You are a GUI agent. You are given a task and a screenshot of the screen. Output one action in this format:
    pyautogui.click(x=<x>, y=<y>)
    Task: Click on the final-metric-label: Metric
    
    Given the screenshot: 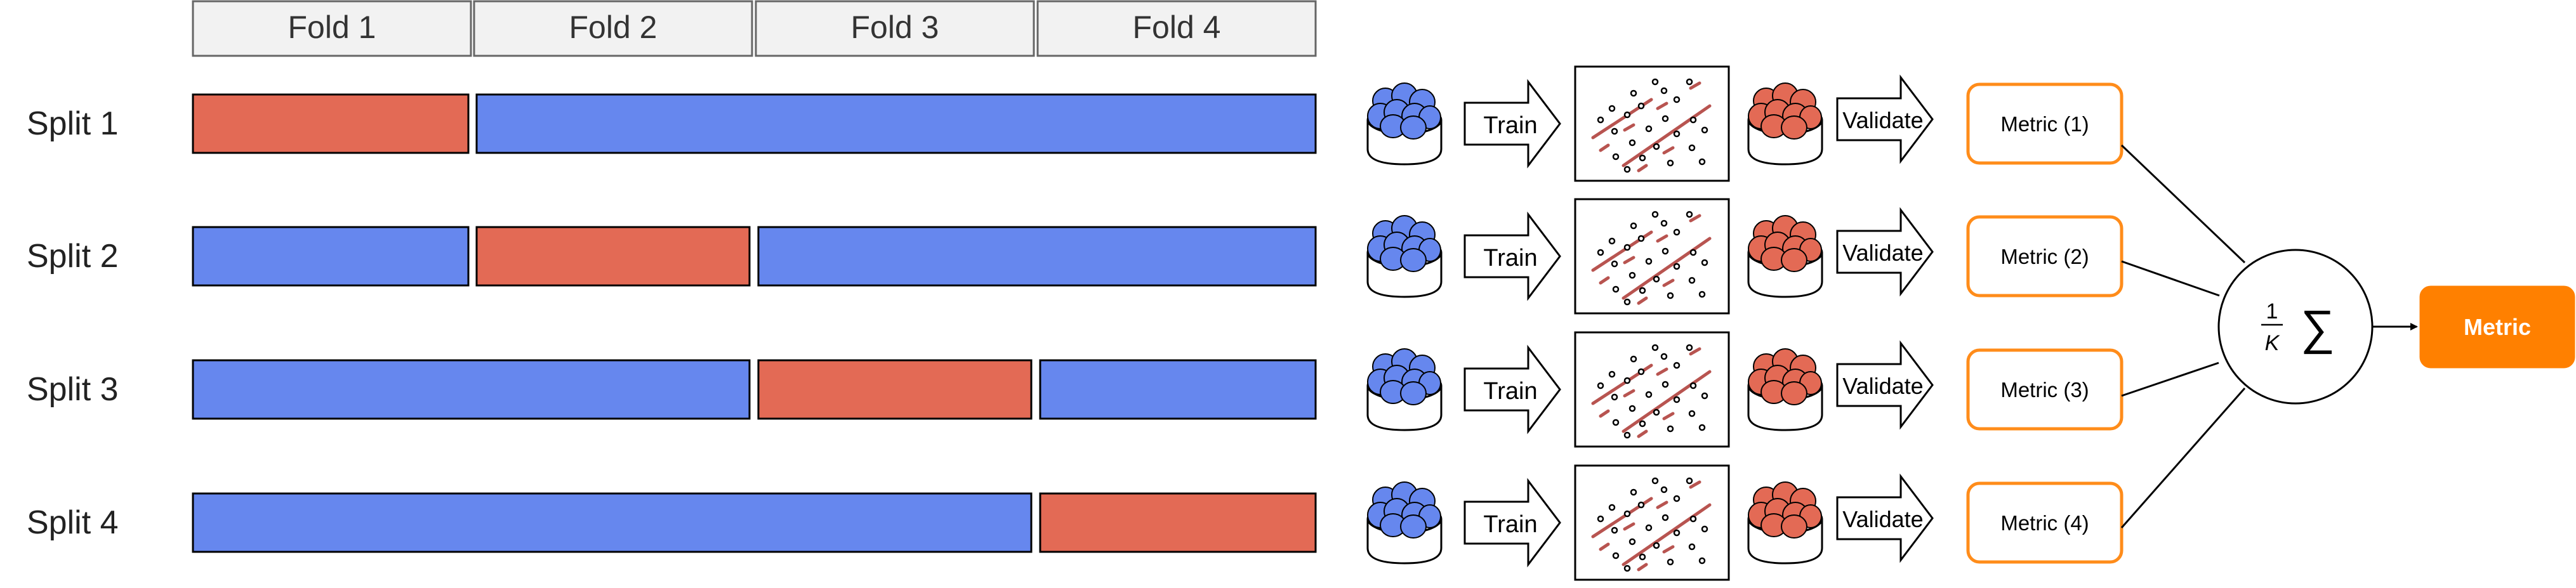 What is the action you would take?
    pyautogui.click(x=2498, y=327)
    